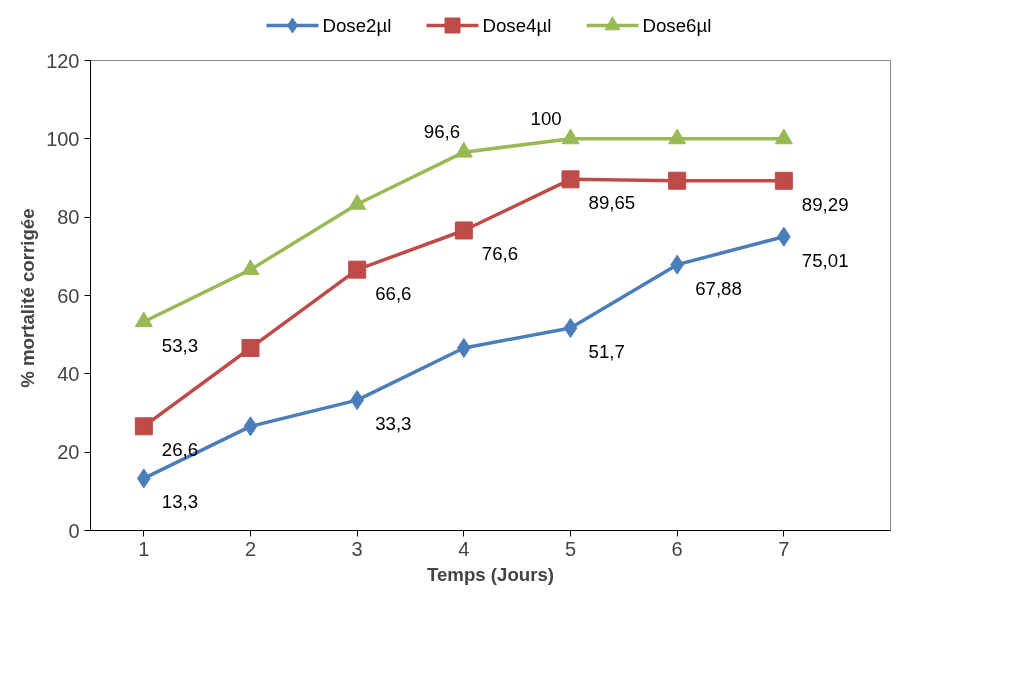 This screenshot has width=1019, height=691. I want to click on x-tick-label: 4, so click(464, 548).